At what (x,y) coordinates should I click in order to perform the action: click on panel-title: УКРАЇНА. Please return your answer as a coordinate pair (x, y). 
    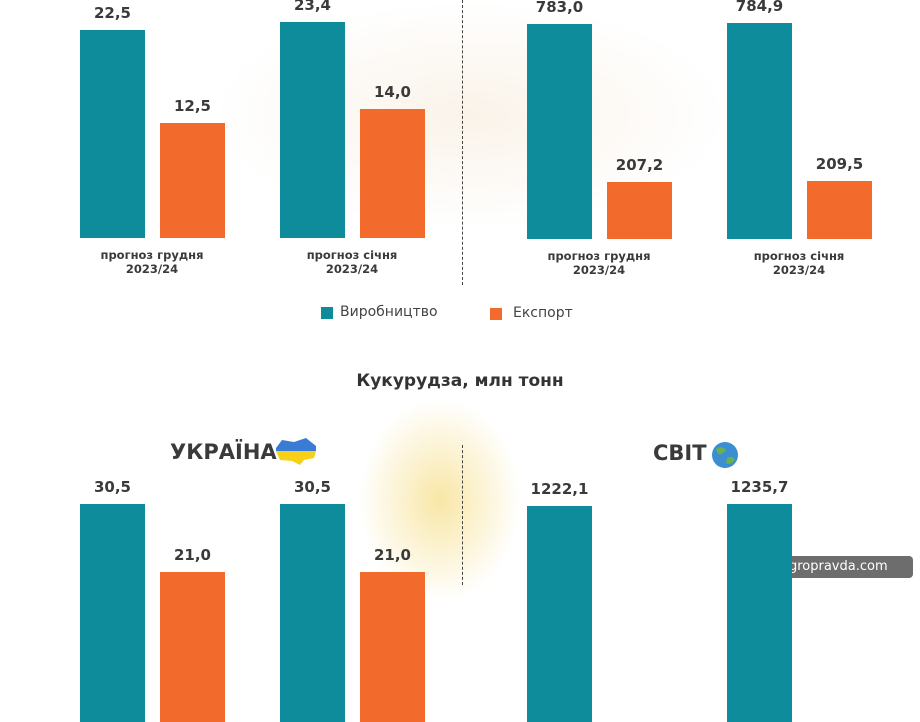
    Looking at the image, I should click on (223, 452).